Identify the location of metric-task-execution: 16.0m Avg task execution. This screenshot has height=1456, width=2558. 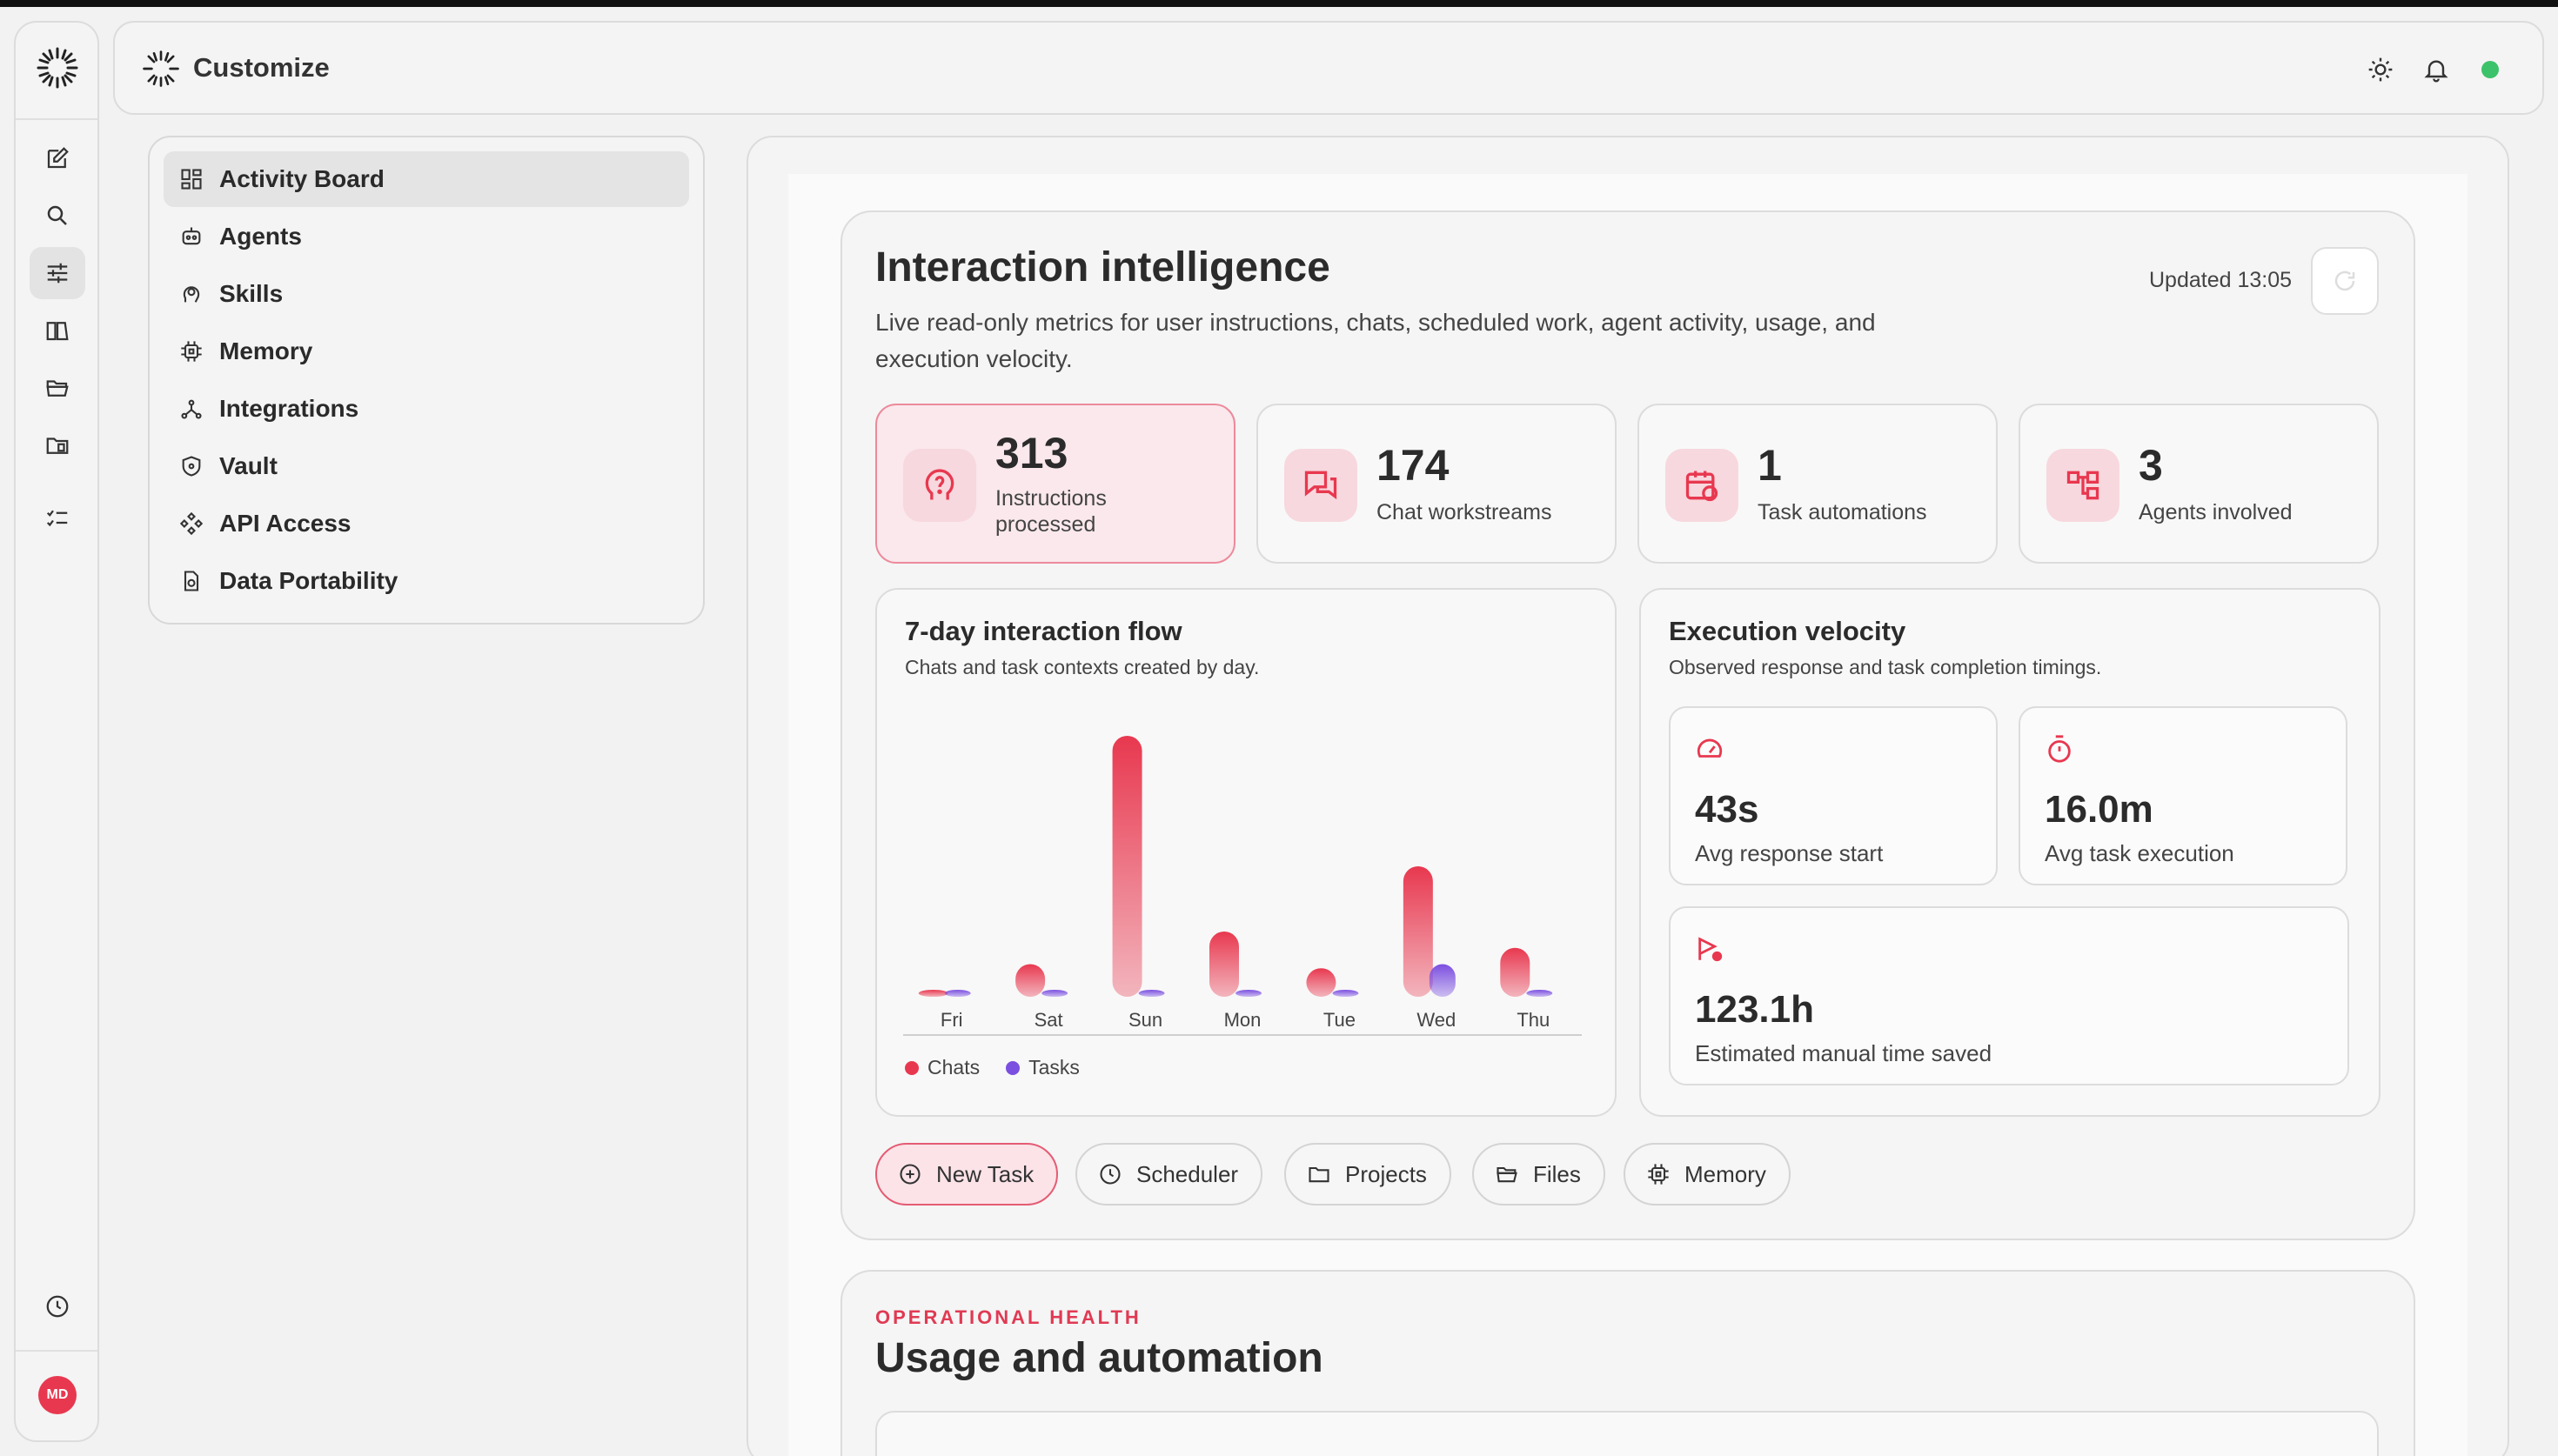
(2183, 795).